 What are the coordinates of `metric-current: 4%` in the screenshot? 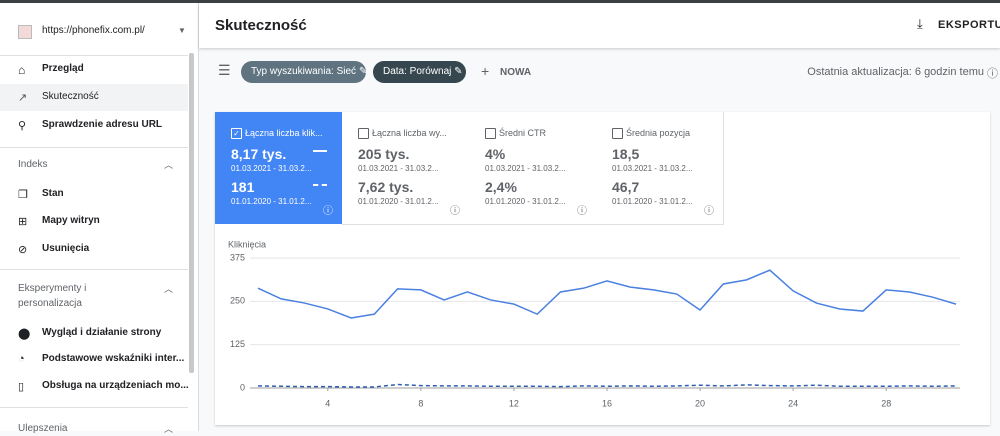 It's located at (495, 154).